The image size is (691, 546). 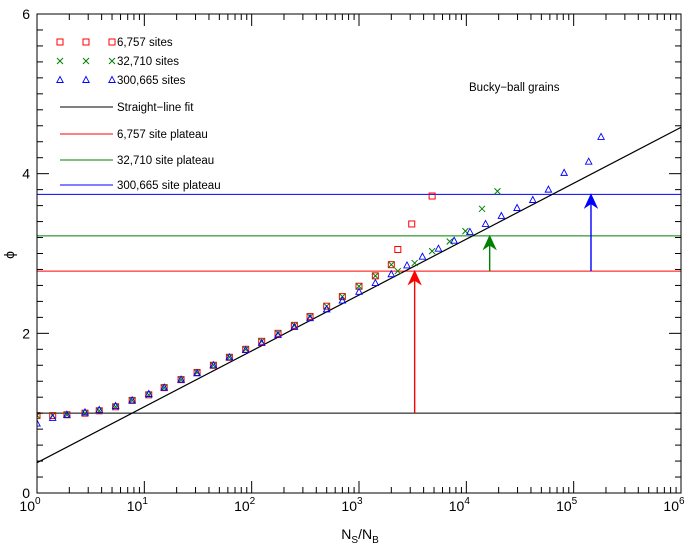 What do you see at coordinates (503, 303) in the screenshot?
I see `arrows-layer` at bounding box center [503, 303].